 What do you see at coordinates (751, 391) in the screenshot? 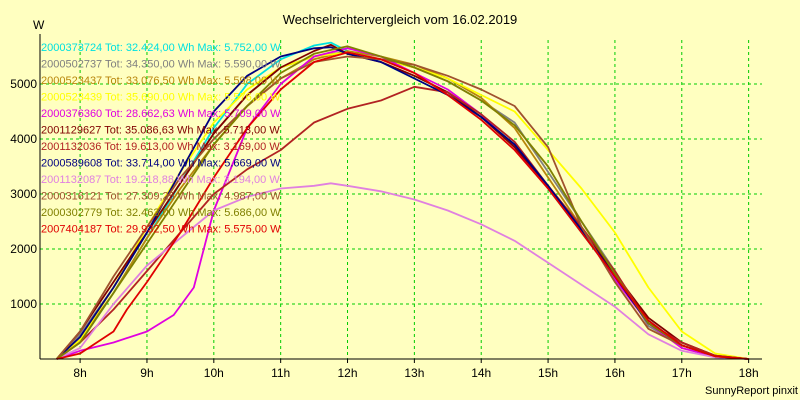
I see `footer-credit: SunnyReport pinxit` at bounding box center [751, 391].